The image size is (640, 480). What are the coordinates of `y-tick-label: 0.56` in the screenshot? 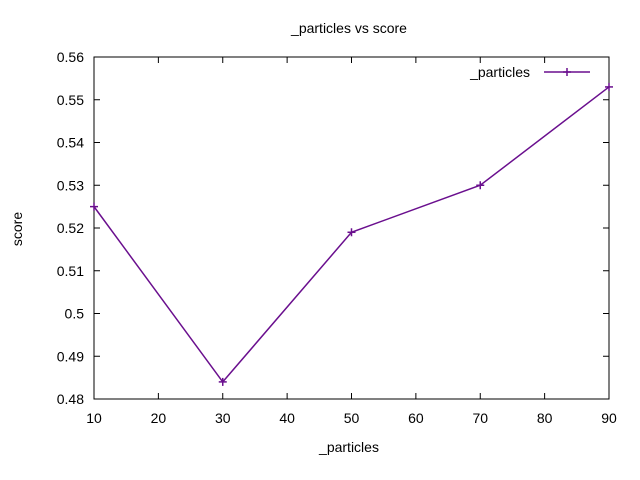 It's located at (70, 57).